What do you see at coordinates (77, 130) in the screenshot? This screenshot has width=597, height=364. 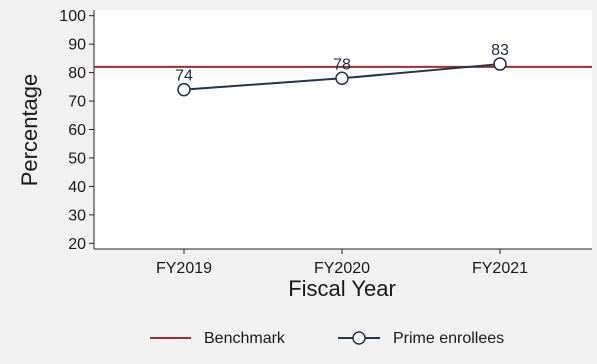 I see `y-tick-label: 60` at bounding box center [77, 130].